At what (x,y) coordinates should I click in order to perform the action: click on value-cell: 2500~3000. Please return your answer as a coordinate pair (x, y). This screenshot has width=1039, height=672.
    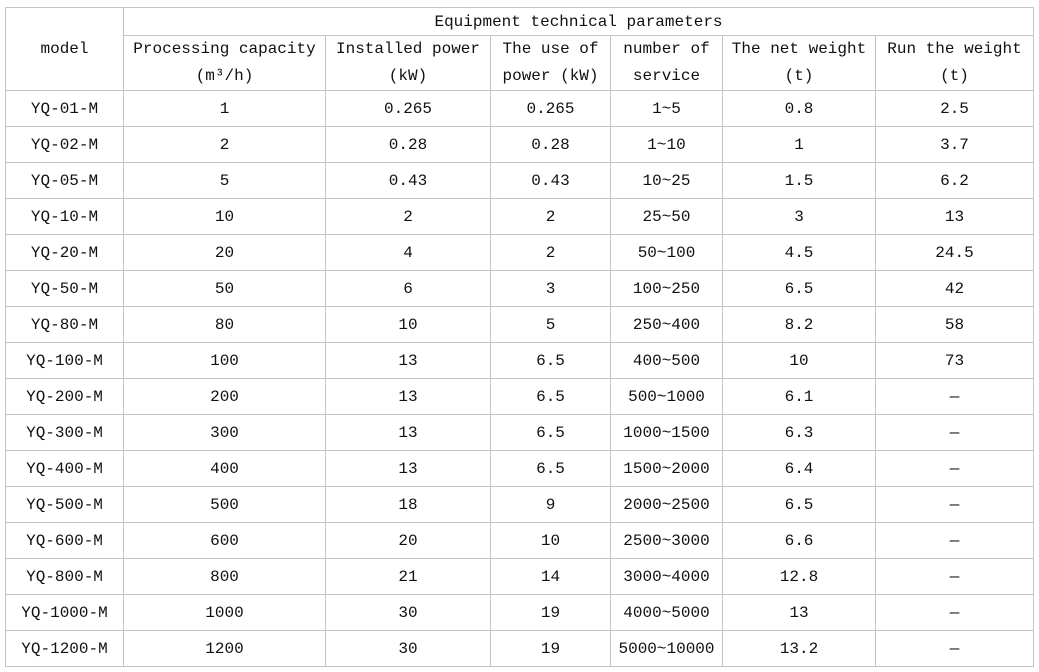
    Looking at the image, I should click on (666, 540).